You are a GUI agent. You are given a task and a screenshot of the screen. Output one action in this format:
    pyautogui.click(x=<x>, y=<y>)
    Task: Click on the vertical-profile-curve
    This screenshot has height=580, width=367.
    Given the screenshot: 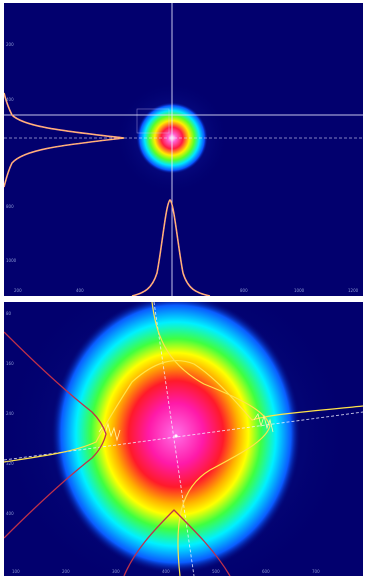 What is the action you would take?
    pyautogui.click(x=55, y=435)
    